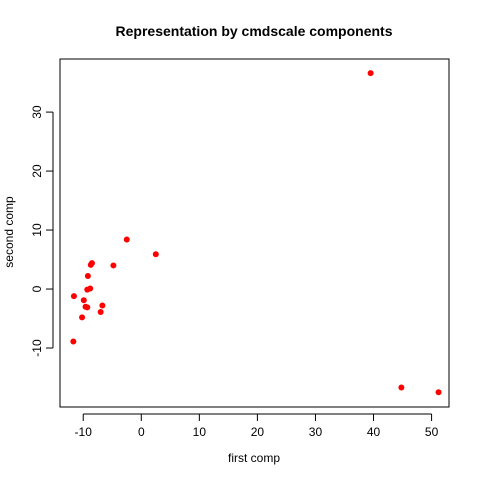 This screenshot has width=480, height=480. What do you see at coordinates (37, 288) in the screenshot?
I see `y-tick-label: 0` at bounding box center [37, 288].